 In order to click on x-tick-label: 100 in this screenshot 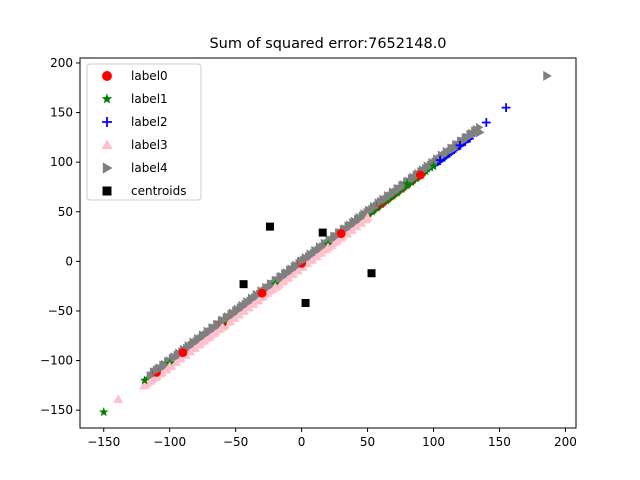, I will do `click(433, 442)`.